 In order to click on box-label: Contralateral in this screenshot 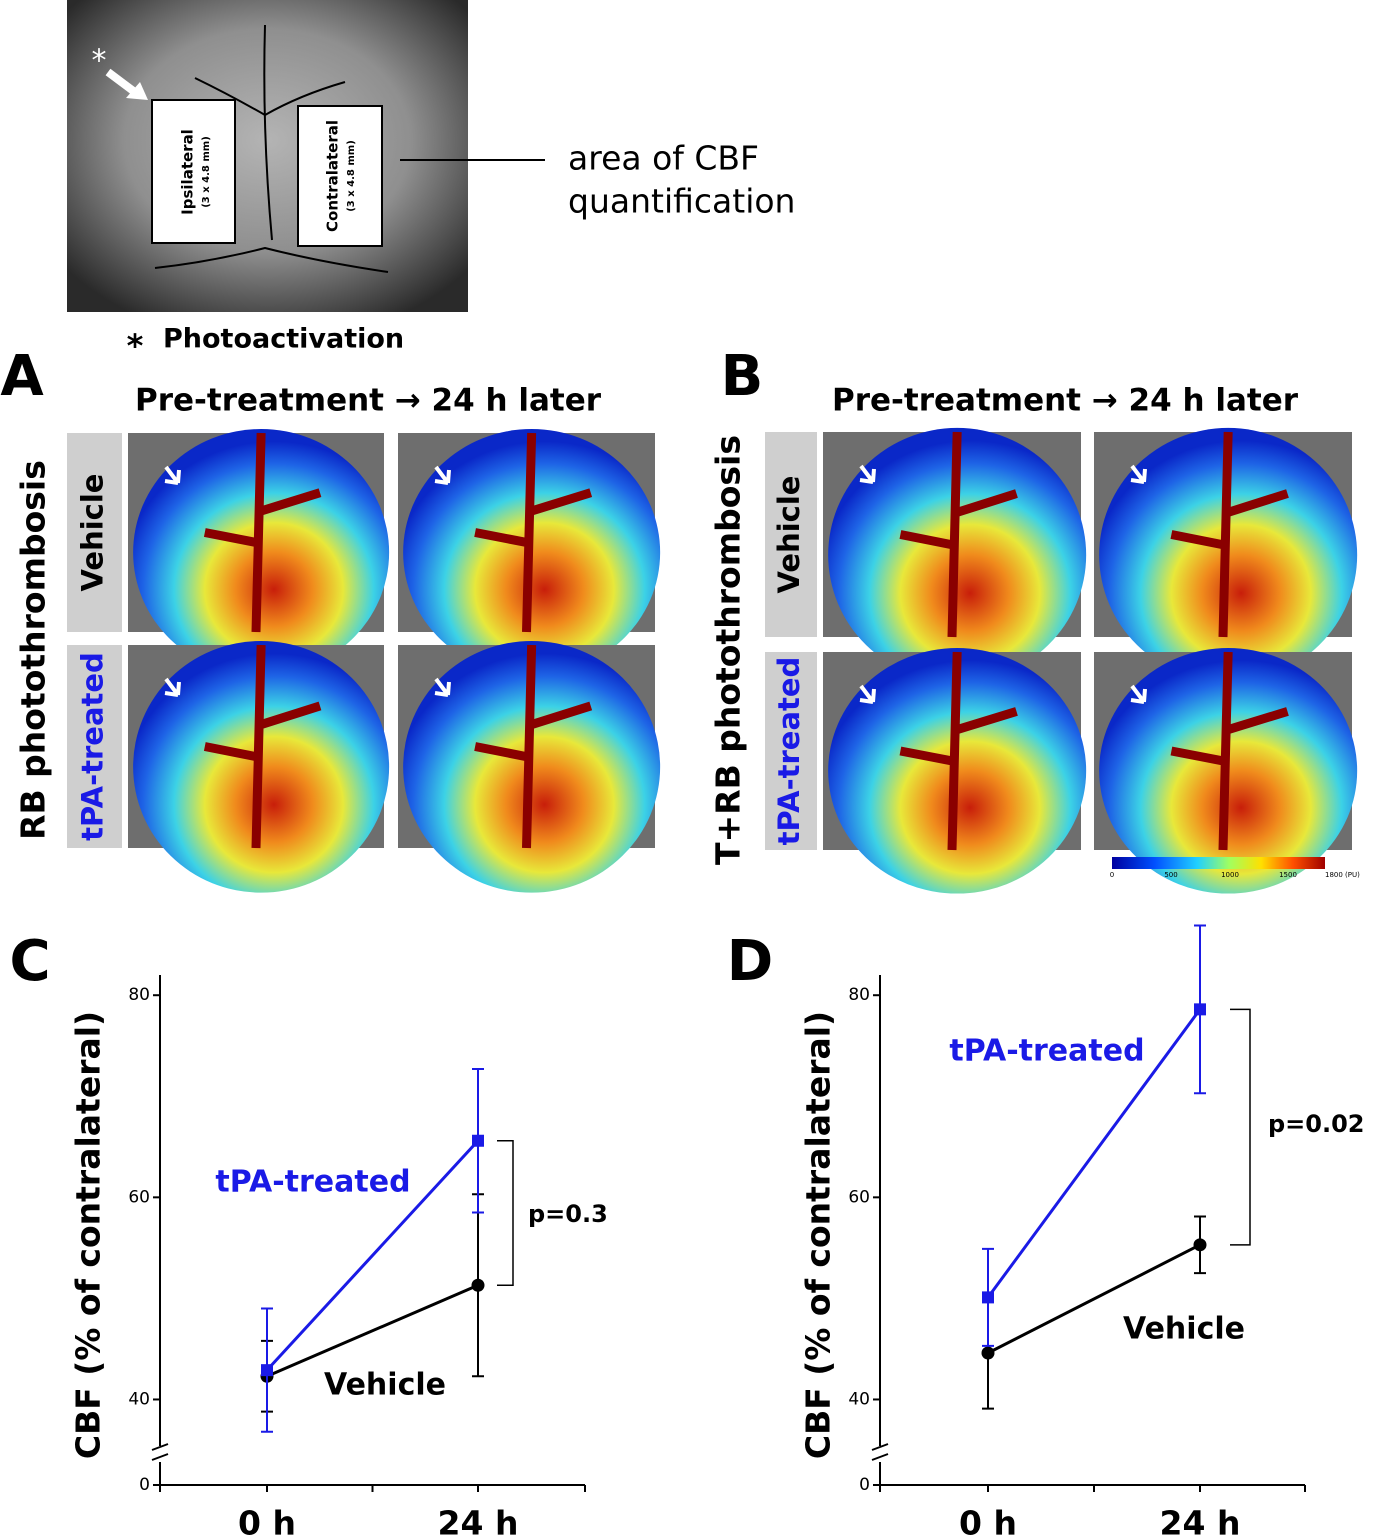, I will do `click(333, 176)`.